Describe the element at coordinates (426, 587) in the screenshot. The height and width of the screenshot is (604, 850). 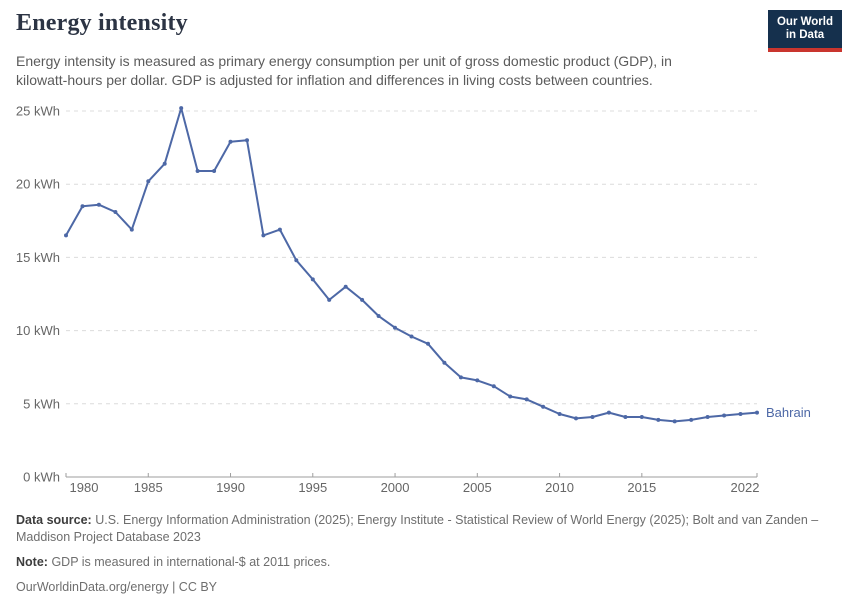
I see `license-line: OurWorldinData.org/energy | CC BY` at that location.